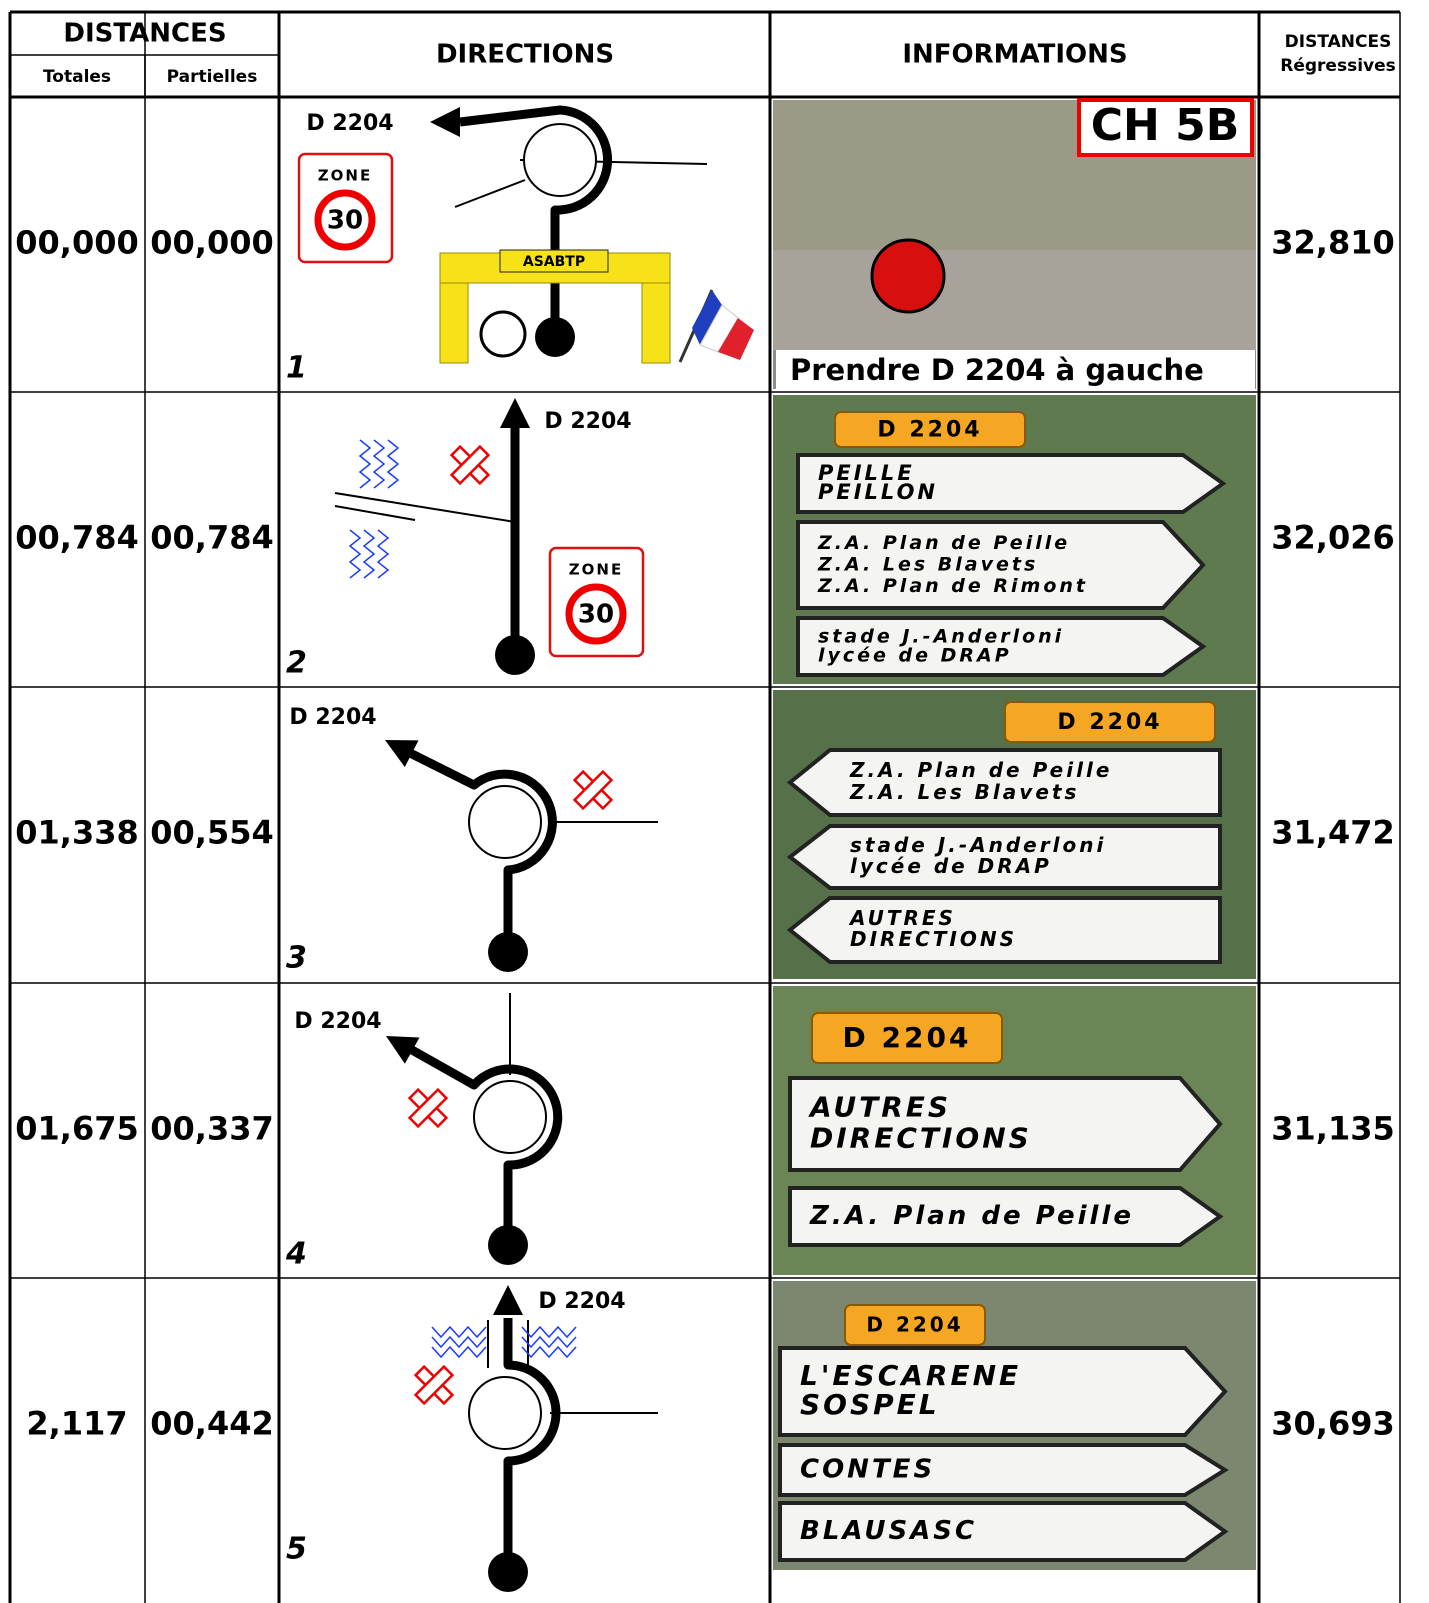  What do you see at coordinates (296, 368) in the screenshot?
I see `step-number: 1` at bounding box center [296, 368].